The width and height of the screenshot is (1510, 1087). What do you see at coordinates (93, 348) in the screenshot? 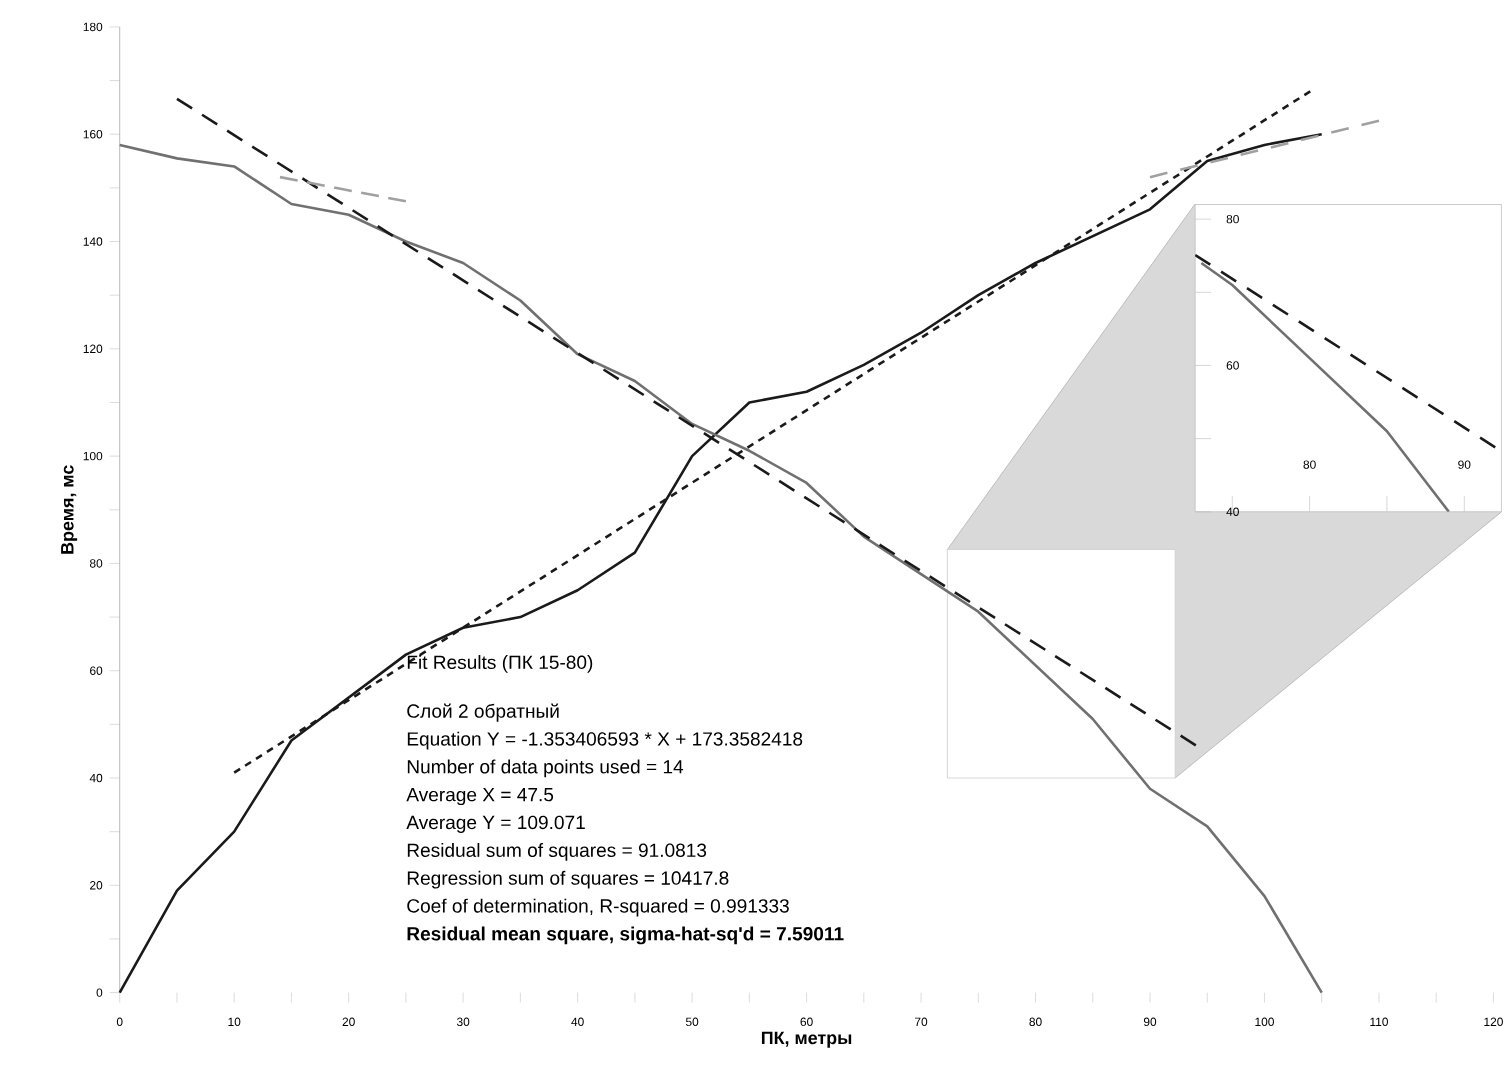
I see `y-tick-label: 120` at bounding box center [93, 348].